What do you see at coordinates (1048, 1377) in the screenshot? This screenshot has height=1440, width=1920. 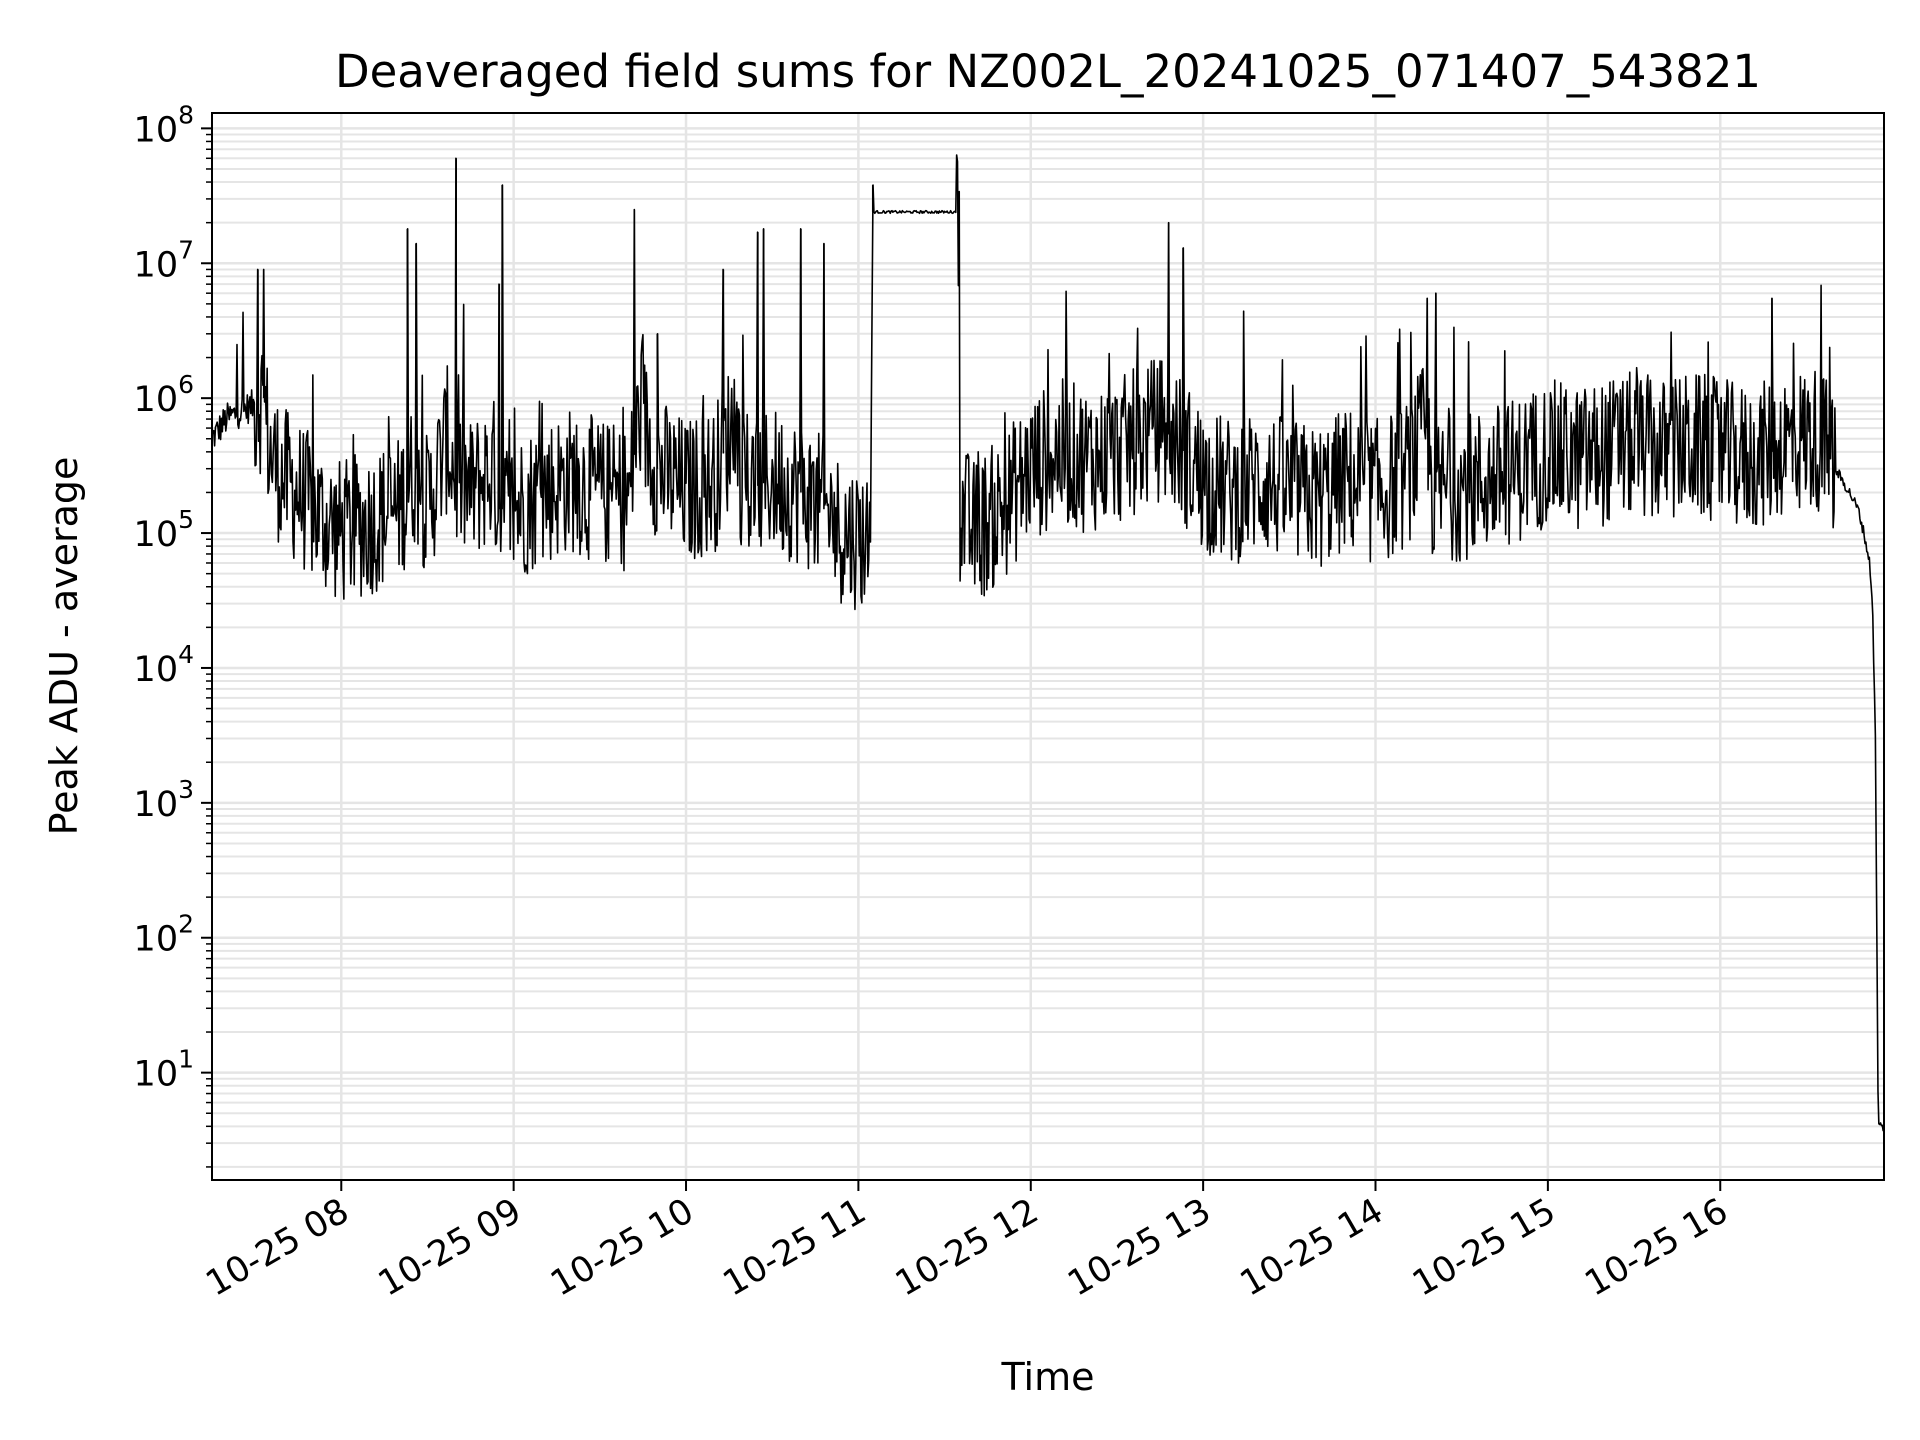 I see `x-axis-label: Time` at bounding box center [1048, 1377].